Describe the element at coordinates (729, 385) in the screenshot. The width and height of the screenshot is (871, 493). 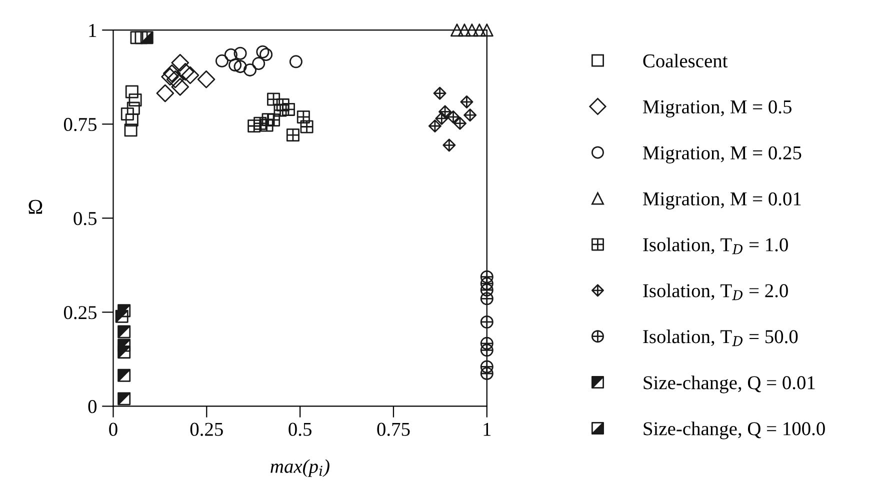
I see `legend-label: Size-change, Q = 0.01` at that location.